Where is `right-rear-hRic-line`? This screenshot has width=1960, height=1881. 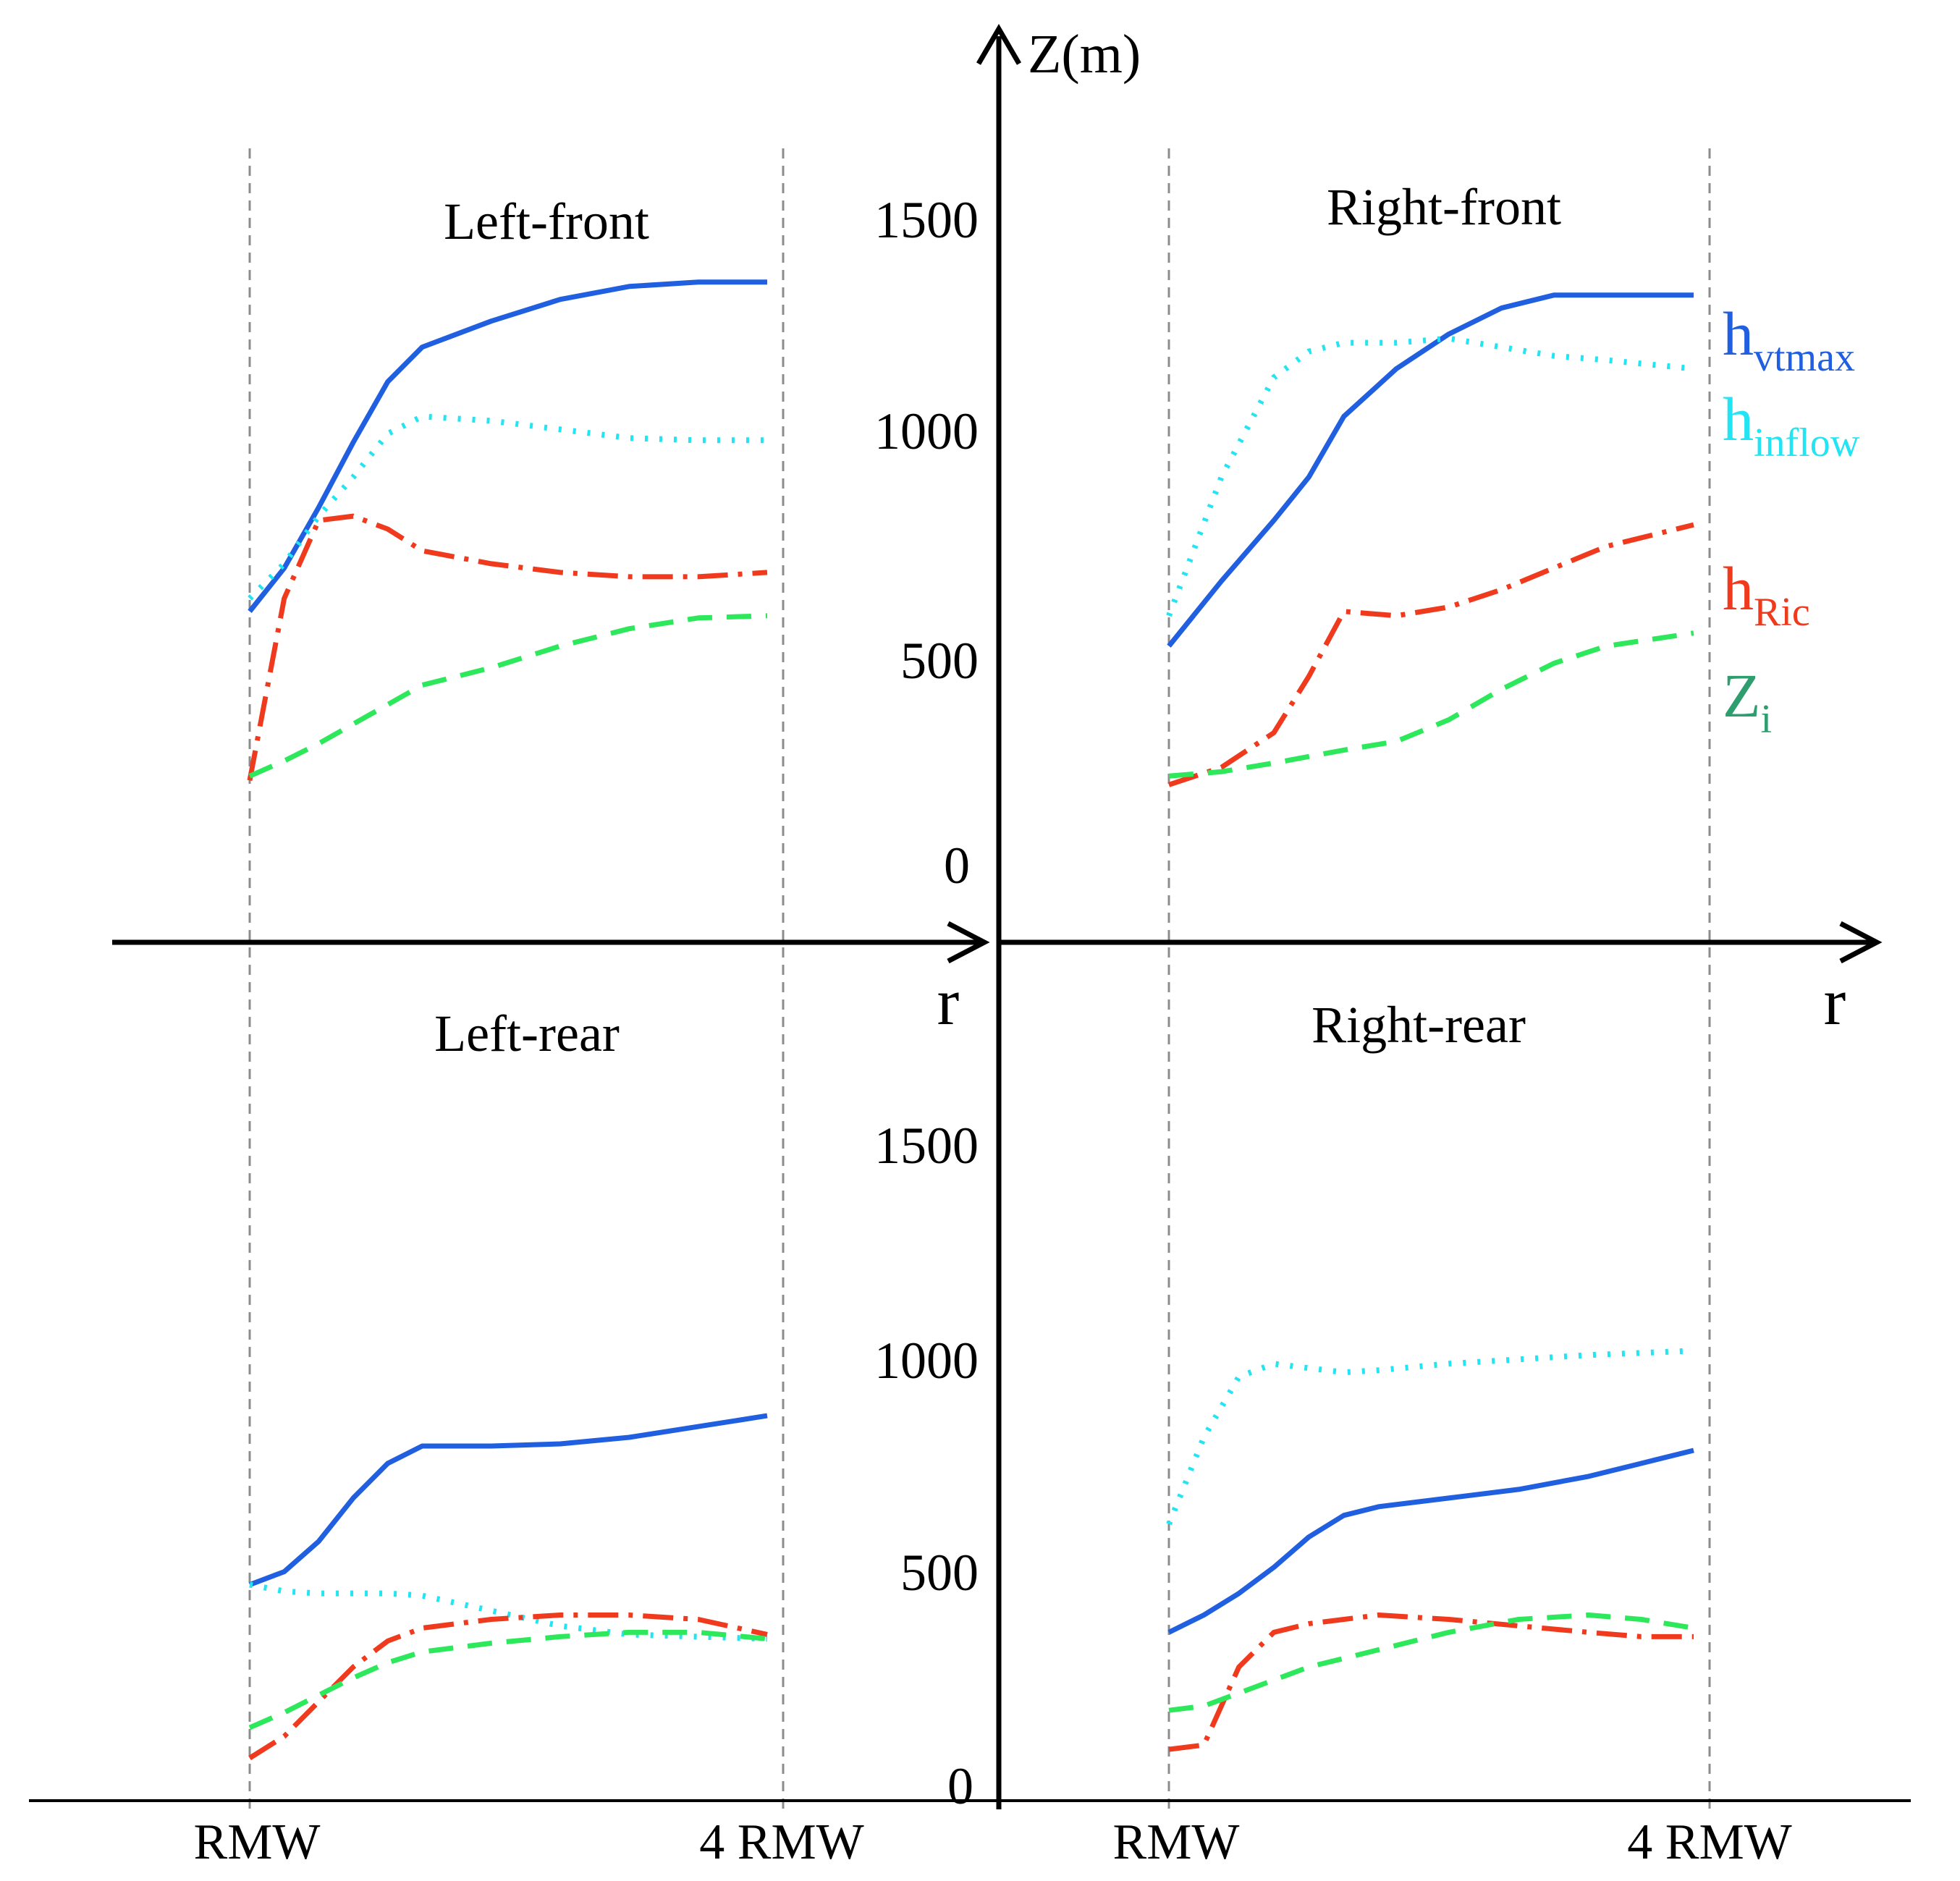 right-rear-hRic-line is located at coordinates (1431, 1682).